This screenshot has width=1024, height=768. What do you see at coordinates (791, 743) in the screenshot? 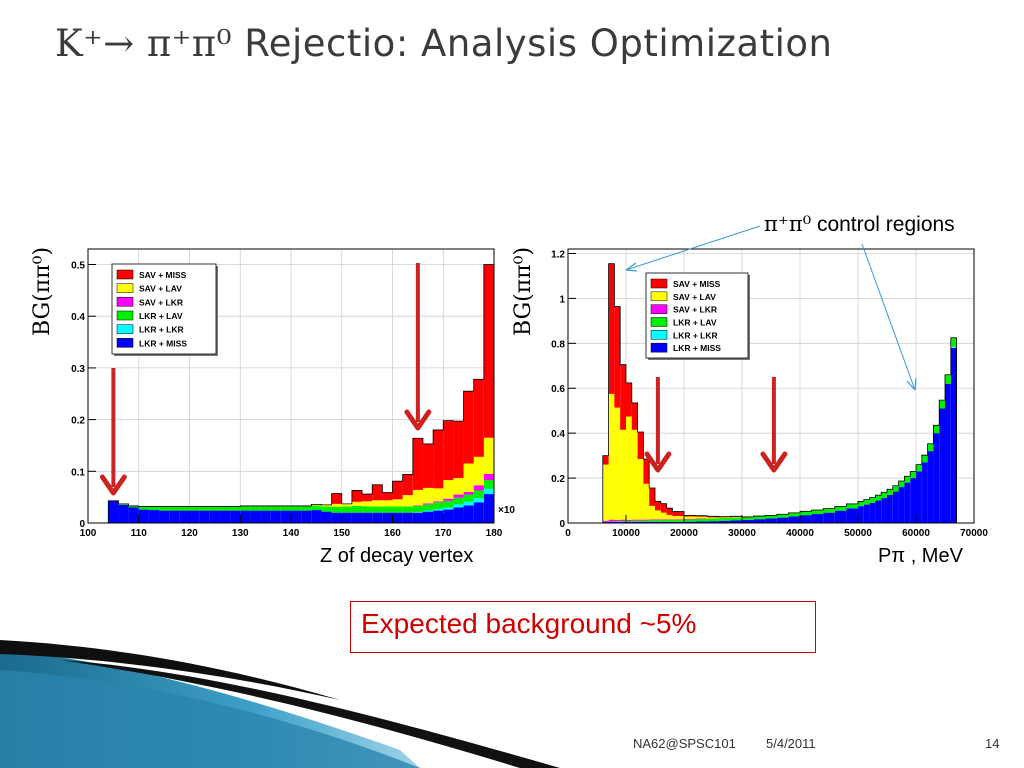
I see `footer-date: 5/4/2011` at bounding box center [791, 743].